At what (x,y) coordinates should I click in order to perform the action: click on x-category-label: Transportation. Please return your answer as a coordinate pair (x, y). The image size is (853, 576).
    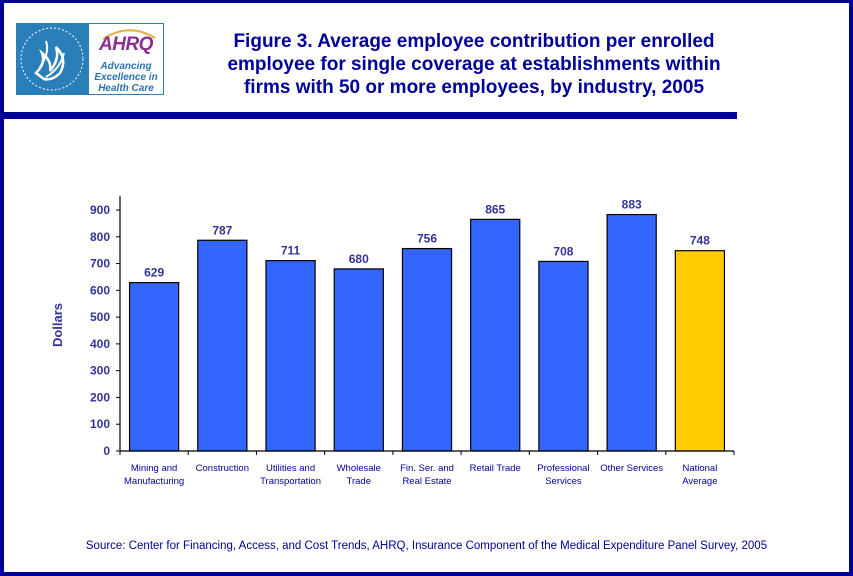
    Looking at the image, I should click on (290, 481).